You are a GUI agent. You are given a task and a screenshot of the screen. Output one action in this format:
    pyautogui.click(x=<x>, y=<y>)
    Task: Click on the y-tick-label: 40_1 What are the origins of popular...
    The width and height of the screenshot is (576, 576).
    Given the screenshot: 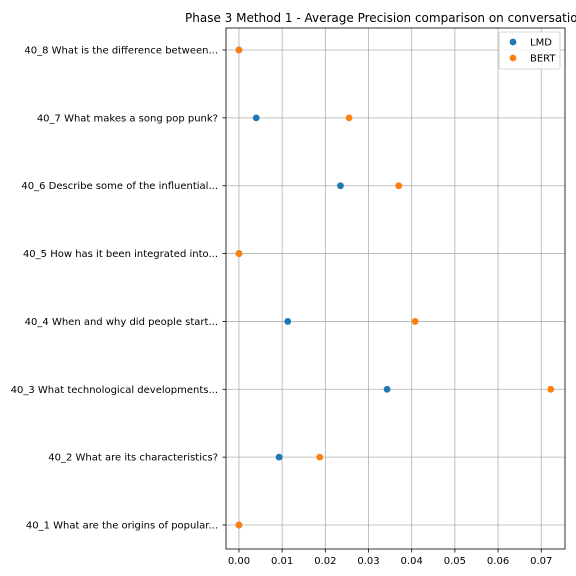 What is the action you would take?
    pyautogui.click(x=122, y=526)
    